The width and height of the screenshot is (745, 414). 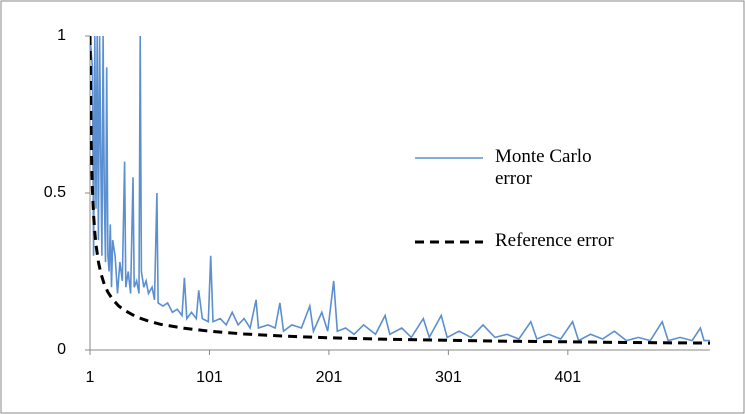 What do you see at coordinates (55, 192) in the screenshot?
I see `y-tick-label: 0.5` at bounding box center [55, 192].